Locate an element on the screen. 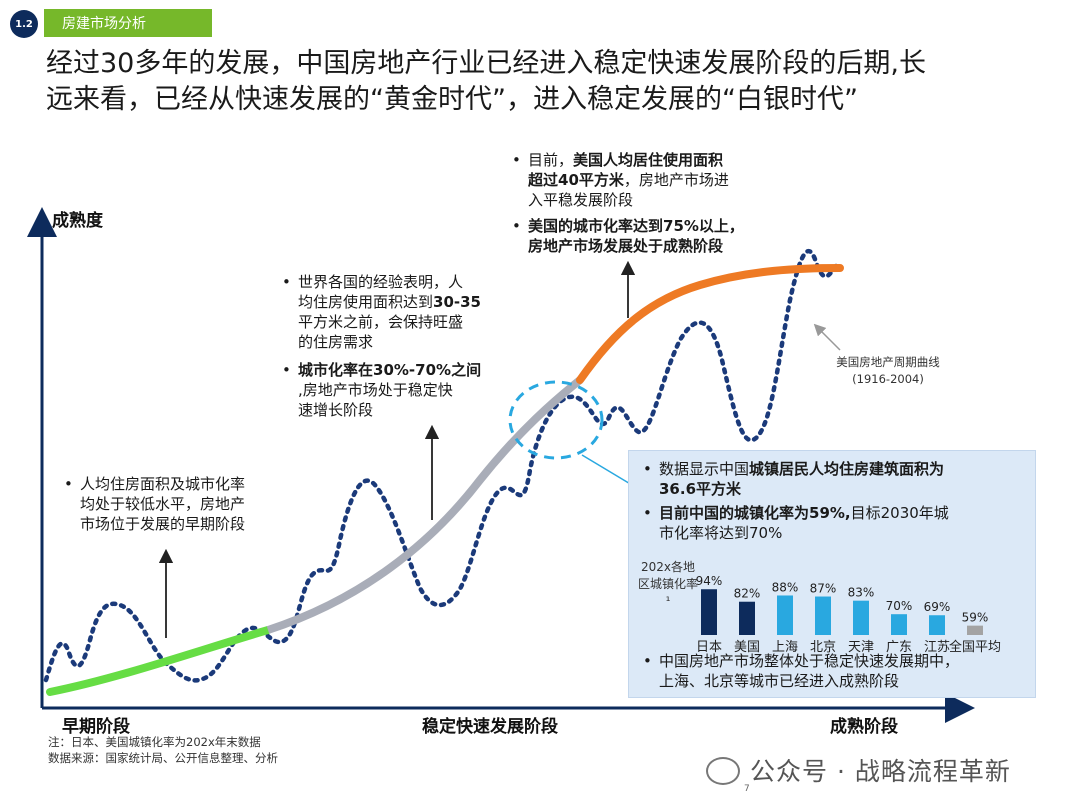  bar-天津 is located at coordinates (861, 617).